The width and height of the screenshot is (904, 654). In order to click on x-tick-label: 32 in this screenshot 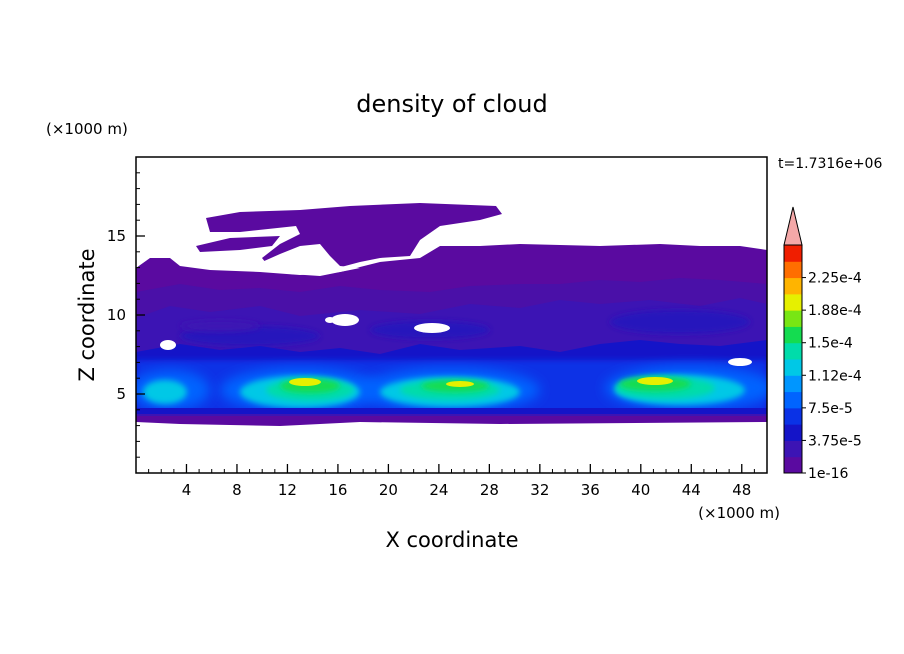, I will do `click(539, 490)`.